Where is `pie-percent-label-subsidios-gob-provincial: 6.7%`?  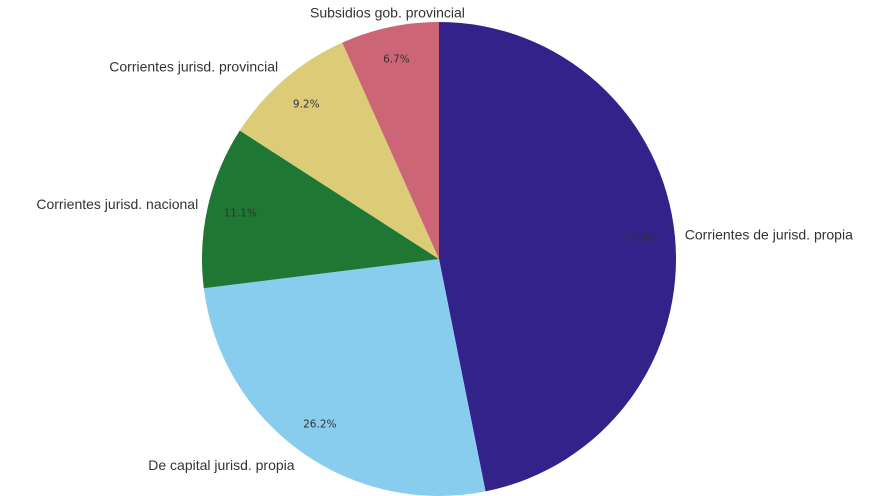
pie-percent-label-subsidios-gob-provincial: 6.7% is located at coordinates (396, 60).